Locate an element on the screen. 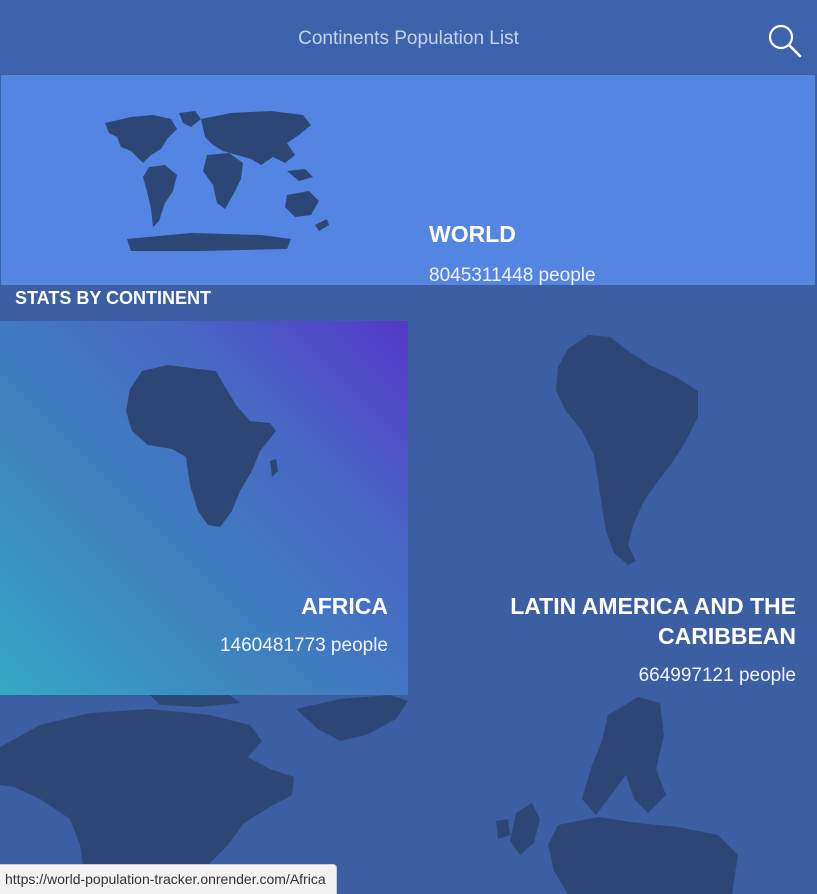 This screenshot has height=894, width=817. continent-card-europe is located at coordinates (612, 794).